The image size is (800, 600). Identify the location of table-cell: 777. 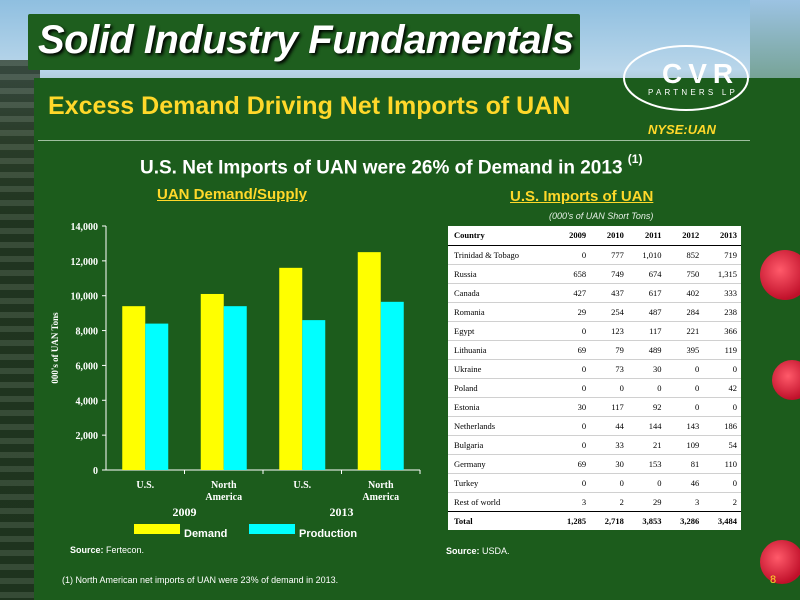
(609, 254).